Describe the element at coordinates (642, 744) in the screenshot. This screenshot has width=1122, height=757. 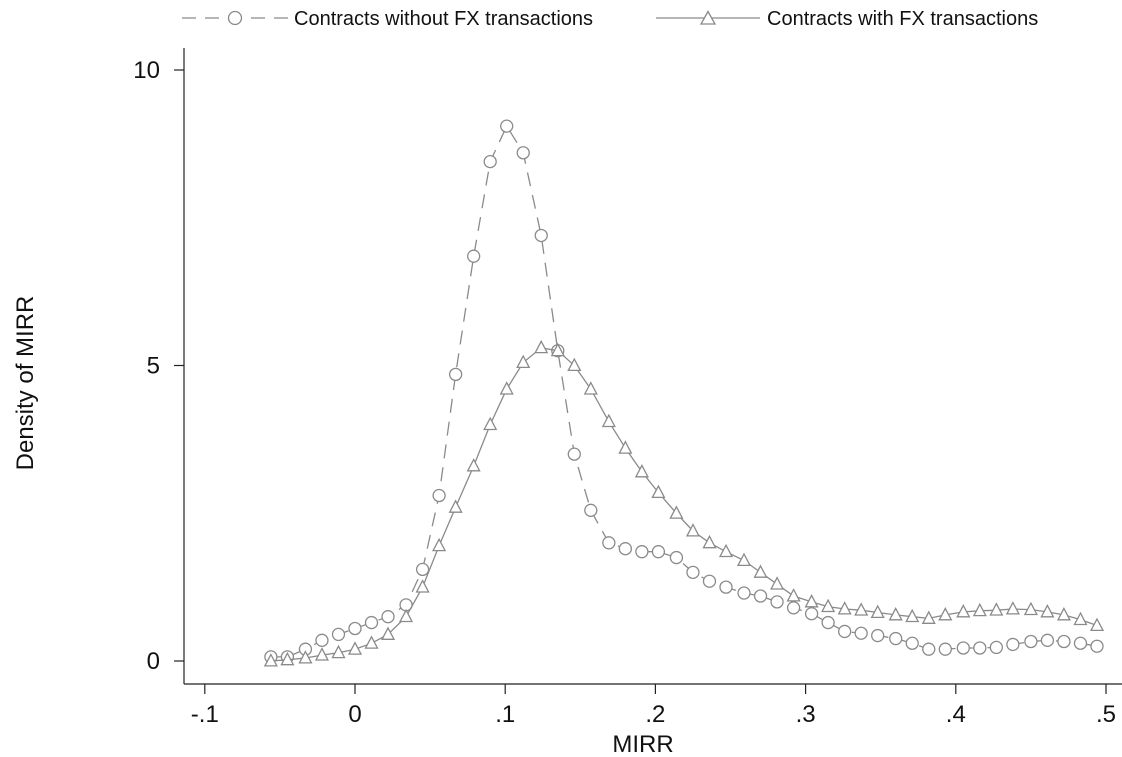
I see `x-axis-title: MIRR` at that location.